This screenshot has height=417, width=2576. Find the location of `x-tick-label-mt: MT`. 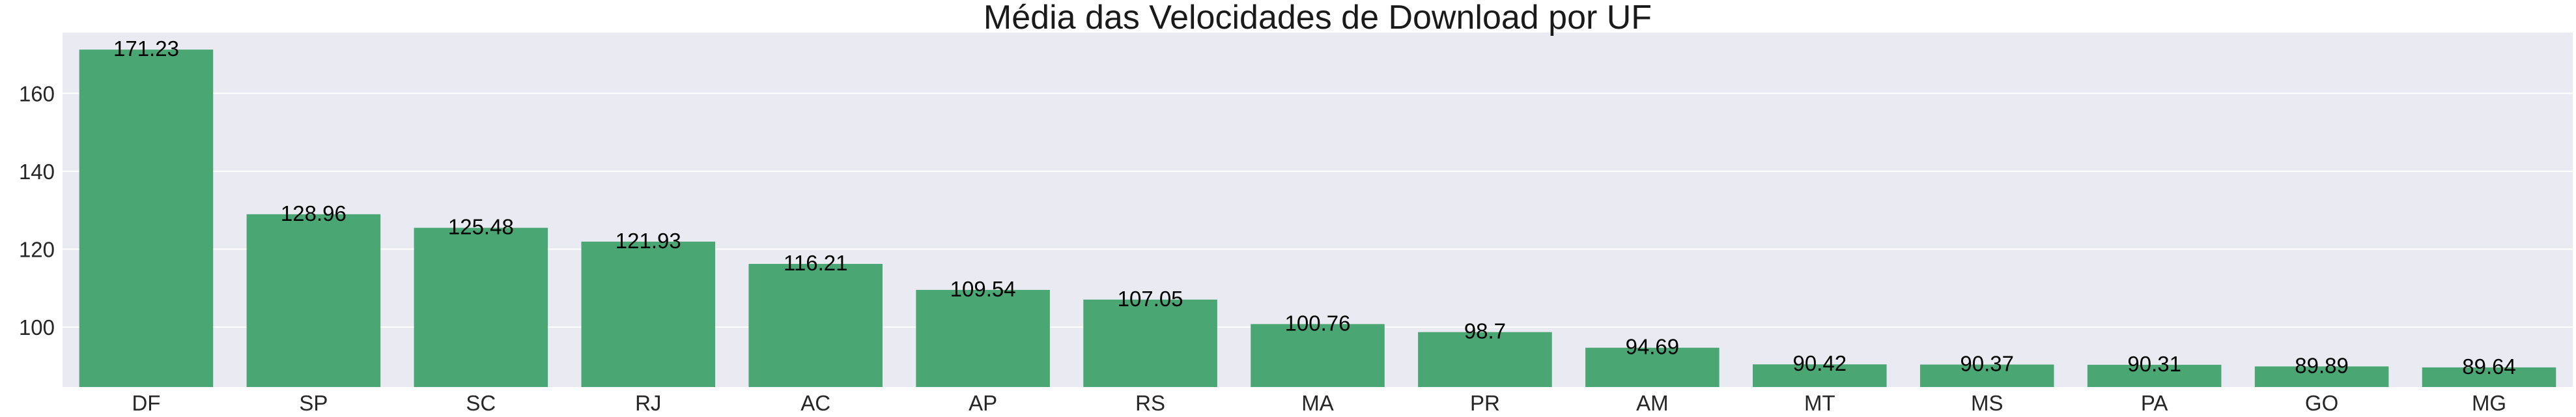

x-tick-label-mt: MT is located at coordinates (1819, 403).